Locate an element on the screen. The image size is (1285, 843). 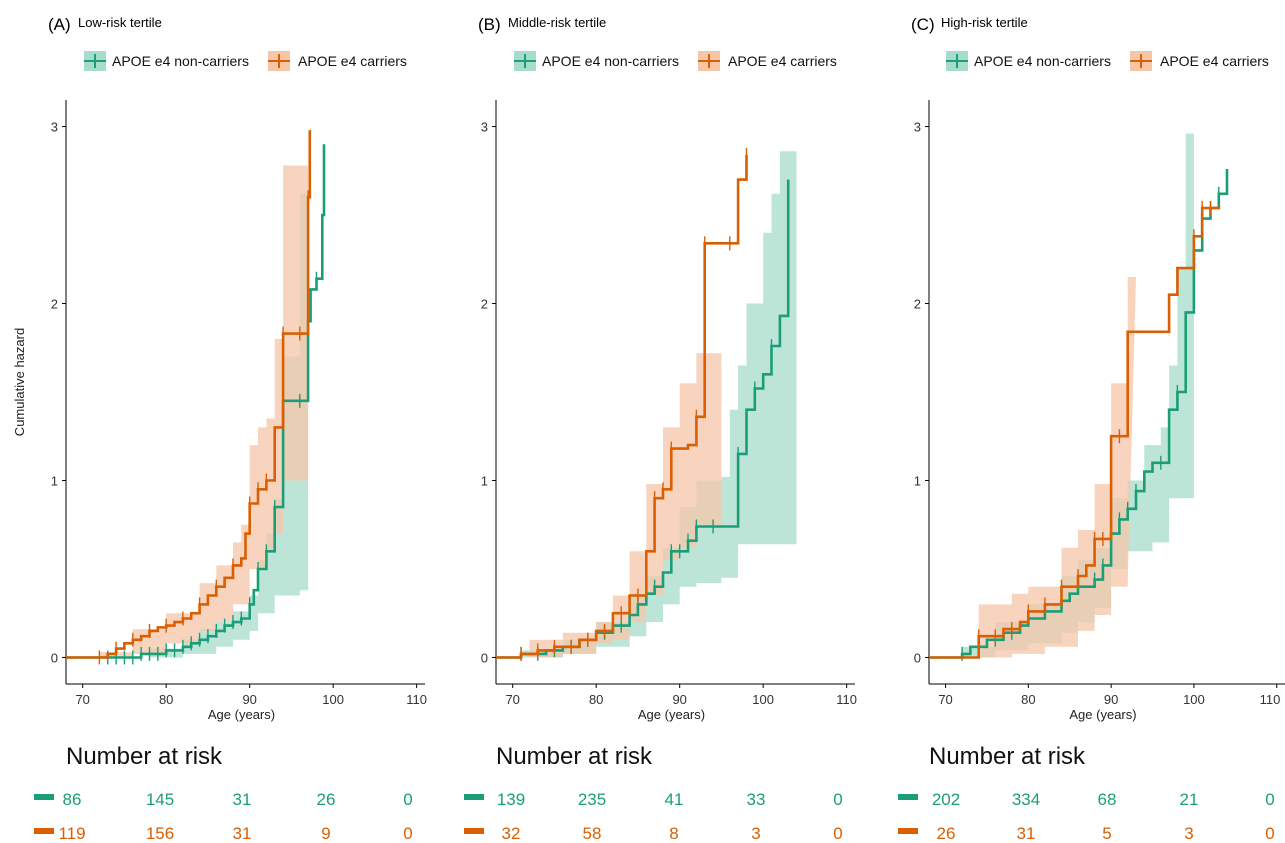
panel-title: Low-risk tertile is located at coordinates (120, 22).